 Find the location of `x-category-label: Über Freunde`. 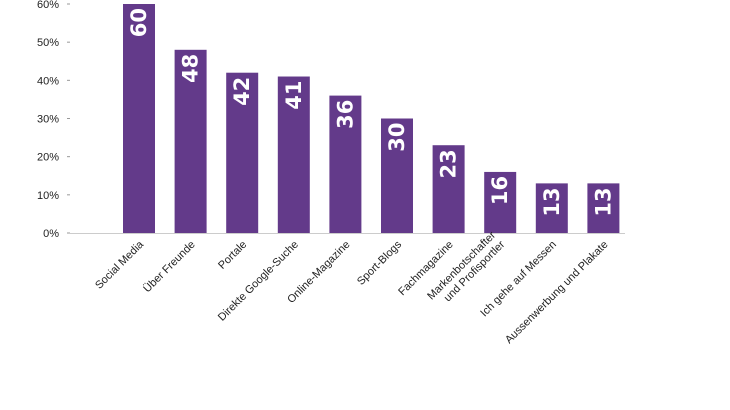

x-category-label: Über Freunde is located at coordinates (169, 267).